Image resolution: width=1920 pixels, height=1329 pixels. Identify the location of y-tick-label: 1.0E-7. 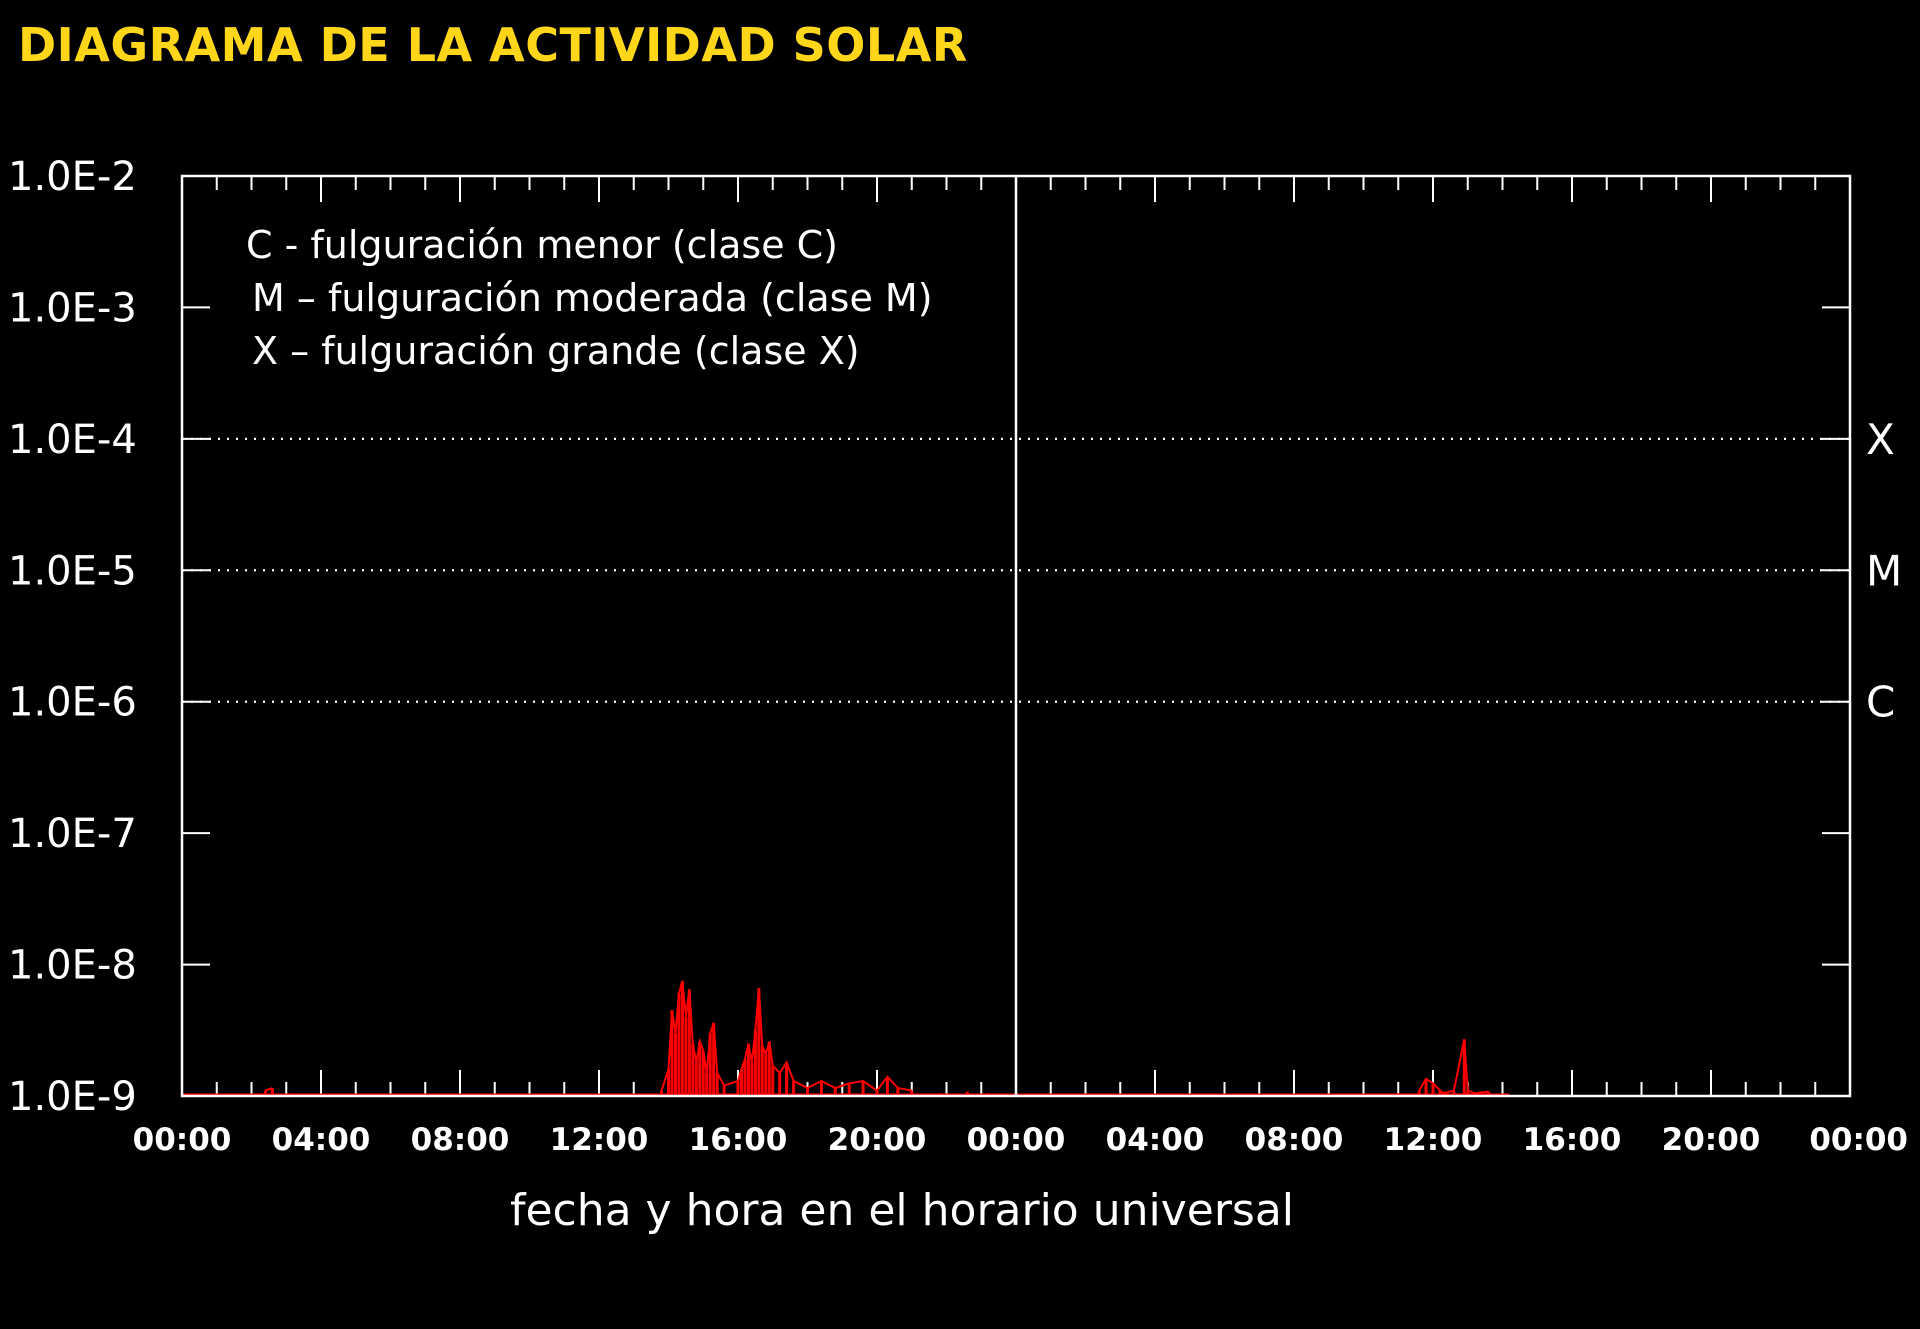
(72, 834).